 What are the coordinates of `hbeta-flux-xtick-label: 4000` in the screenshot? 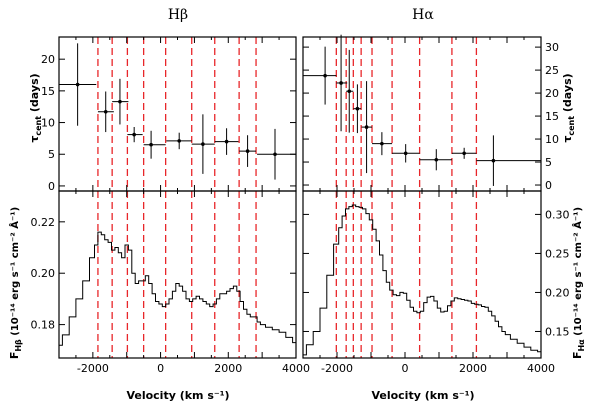 It's located at (296, 368).